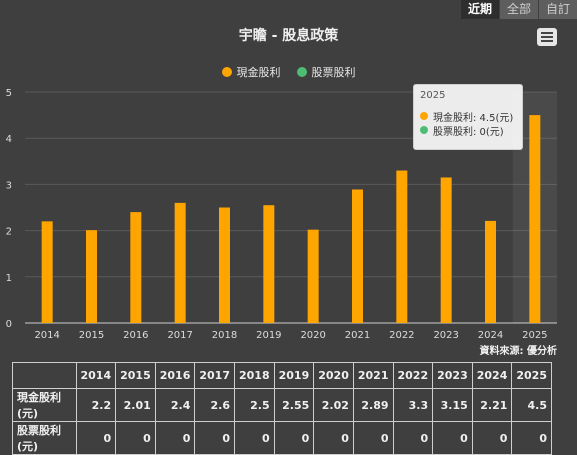  Describe the element at coordinates (9, 232) in the screenshot. I see `y-tick-label: 2` at that location.